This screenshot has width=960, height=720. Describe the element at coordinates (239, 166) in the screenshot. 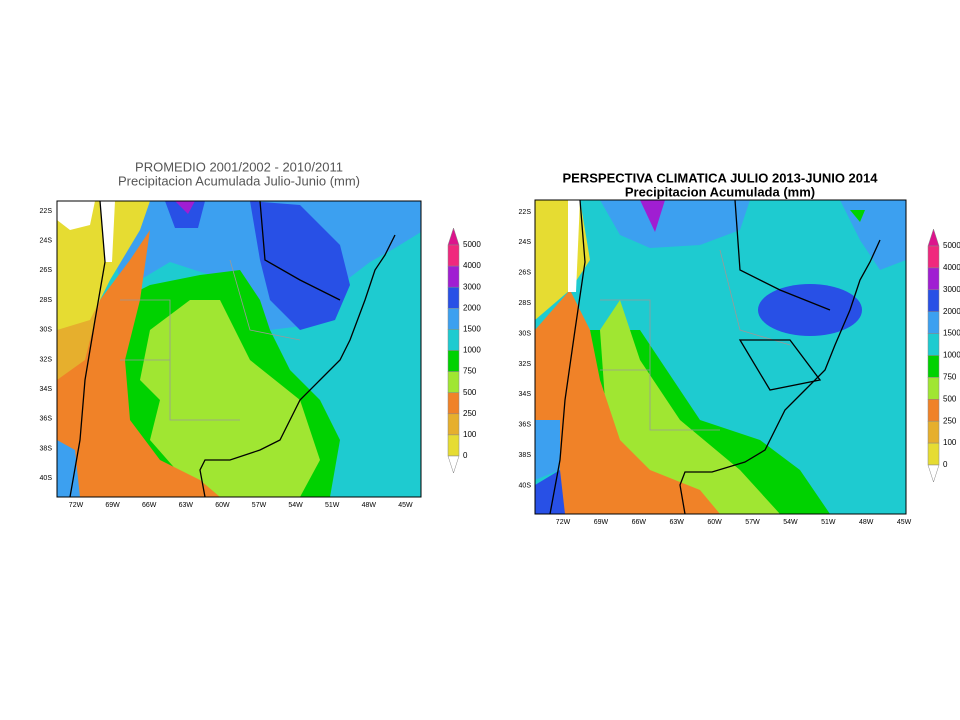

I see `map-title: PROMEDIO 2001/2002 - 2010/2011` at that location.